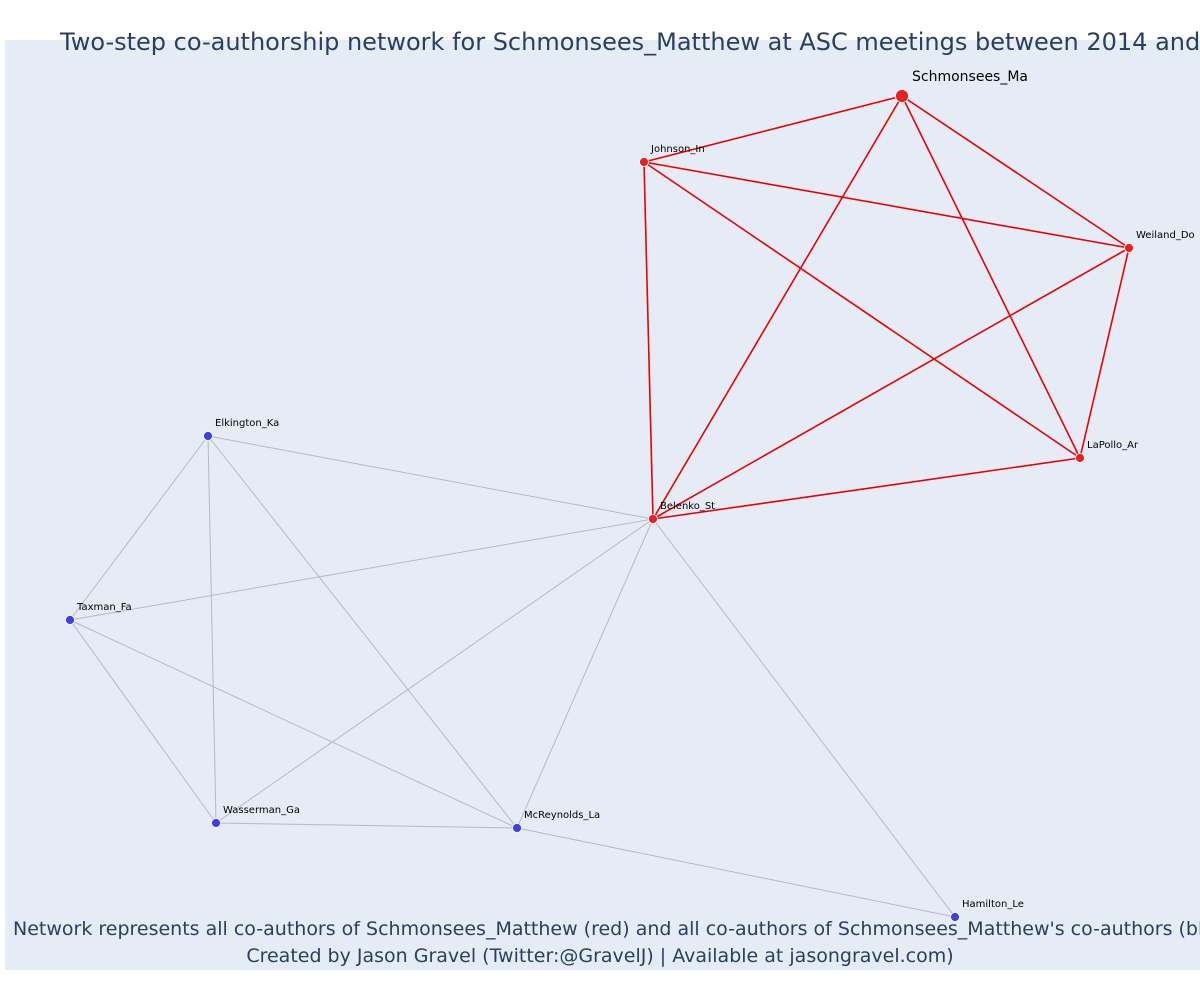 The height and width of the screenshot is (1000, 1200). What do you see at coordinates (216, 823) in the screenshot?
I see `node-Wasserman_Ga` at bounding box center [216, 823].